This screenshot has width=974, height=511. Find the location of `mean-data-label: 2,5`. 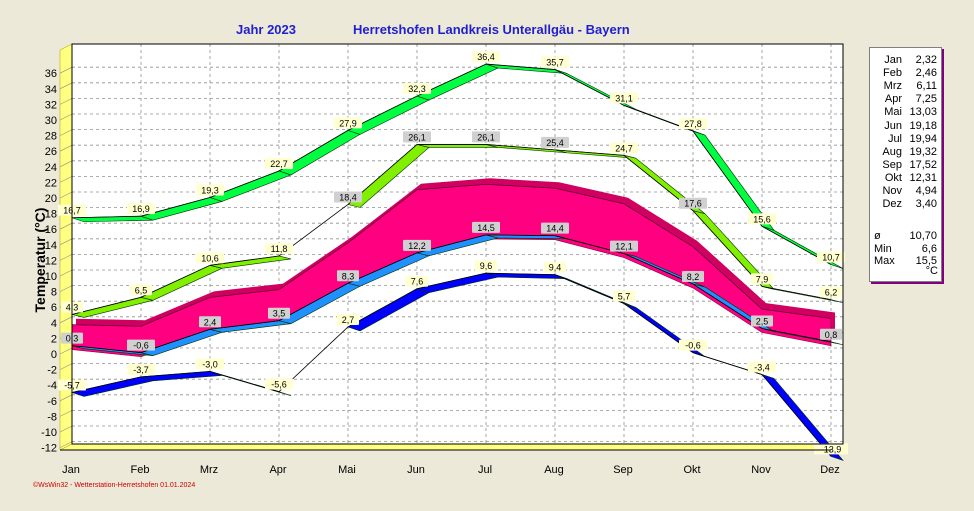

mean-data-label: 2,5 is located at coordinates (762, 322).